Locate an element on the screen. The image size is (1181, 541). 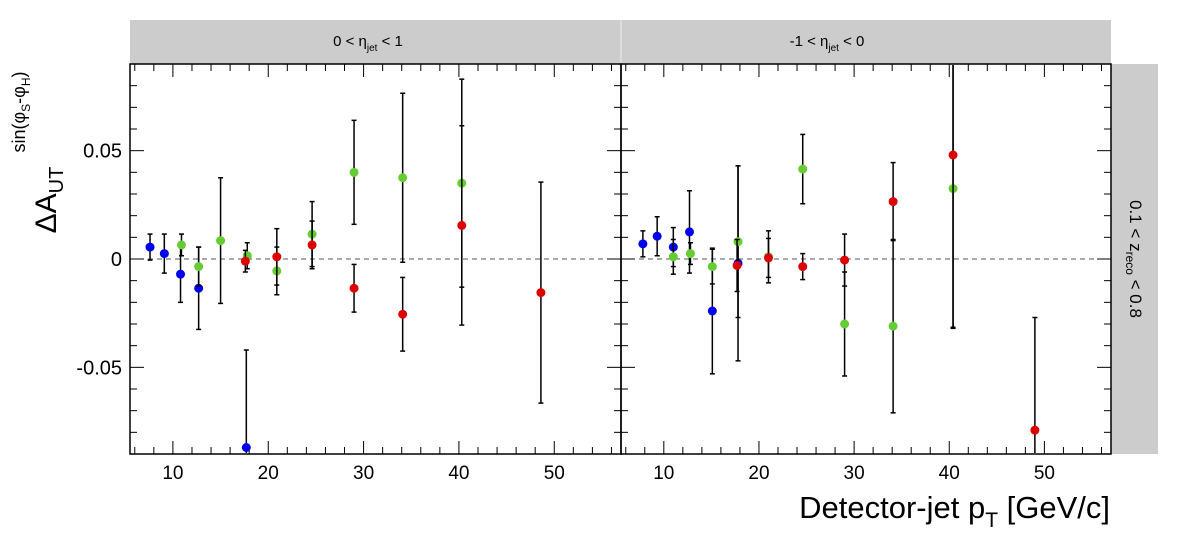
y-axis-title-superscript: sin(φS-φH) is located at coordinates (21, 111).